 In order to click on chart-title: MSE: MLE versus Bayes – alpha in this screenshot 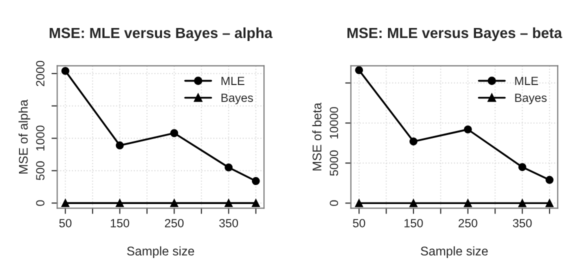, I will do `click(161, 34)`.